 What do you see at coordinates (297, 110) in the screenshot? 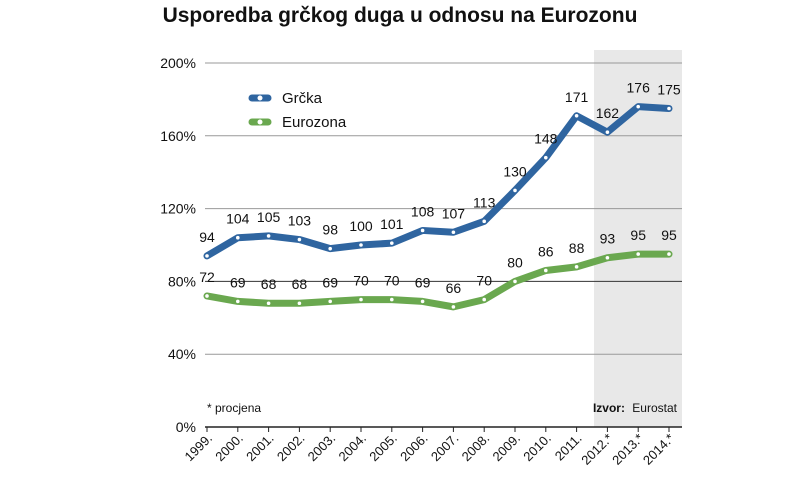
I see `legend: Grčka Eurozona` at bounding box center [297, 110].